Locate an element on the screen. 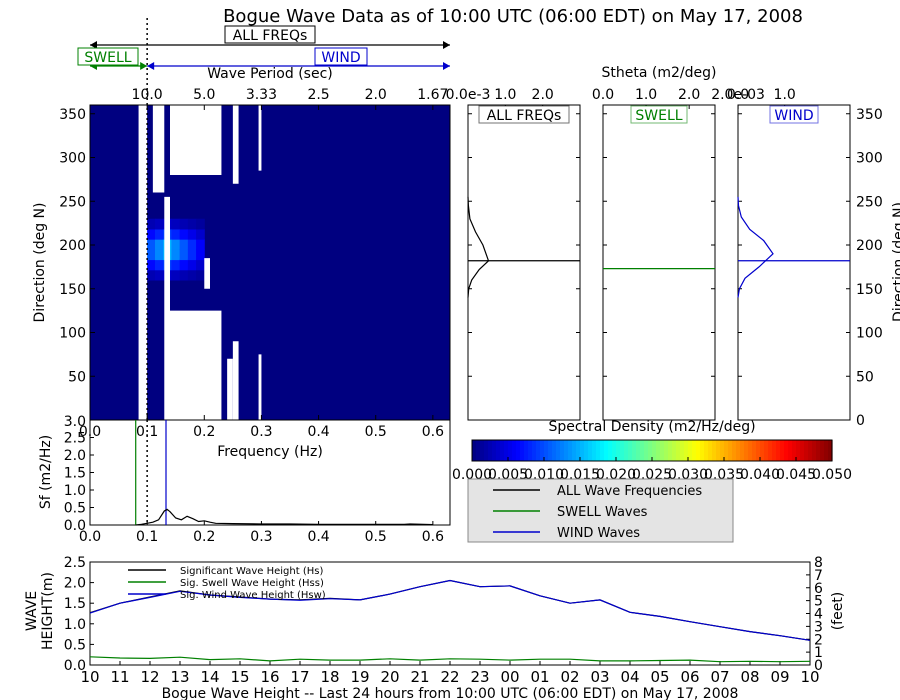 The image size is (900, 700). height-legend-label: Sig. Swell Wave Height (Hss) is located at coordinates (252, 583).